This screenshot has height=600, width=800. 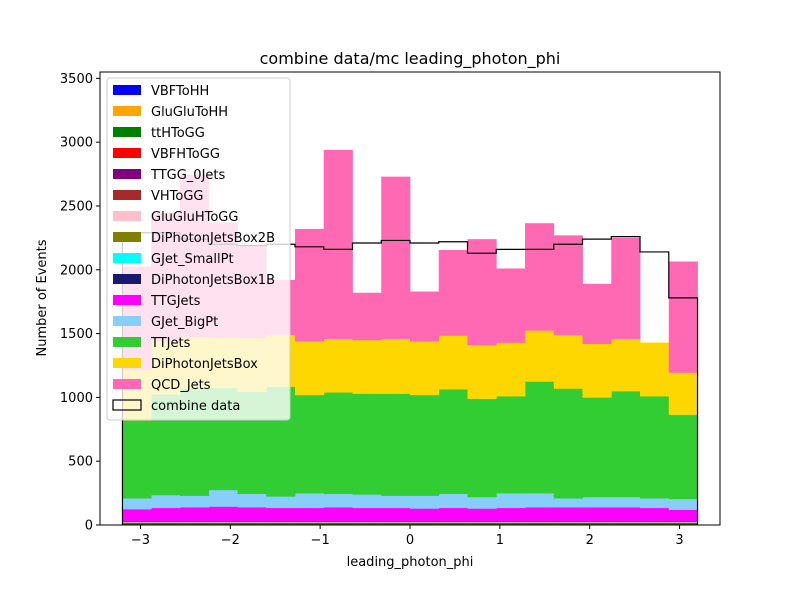 What do you see at coordinates (410, 59) in the screenshot?
I see `chart-title: combine data/mc leading_photon_phi` at bounding box center [410, 59].